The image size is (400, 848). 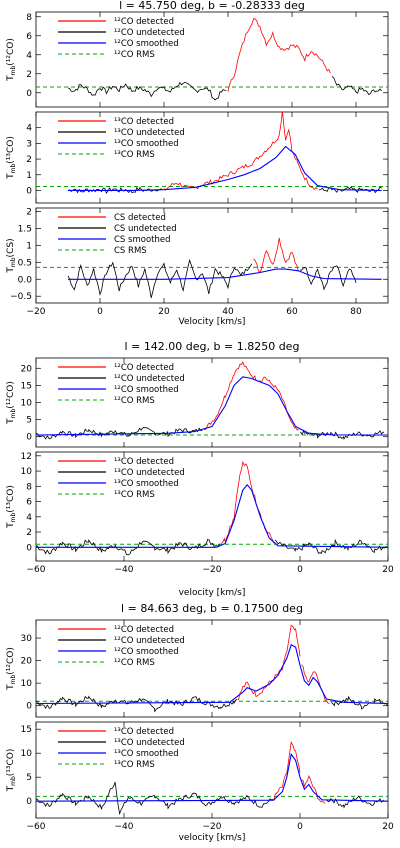 I want to click on y-tick-label: 30, so click(x=27, y=639).